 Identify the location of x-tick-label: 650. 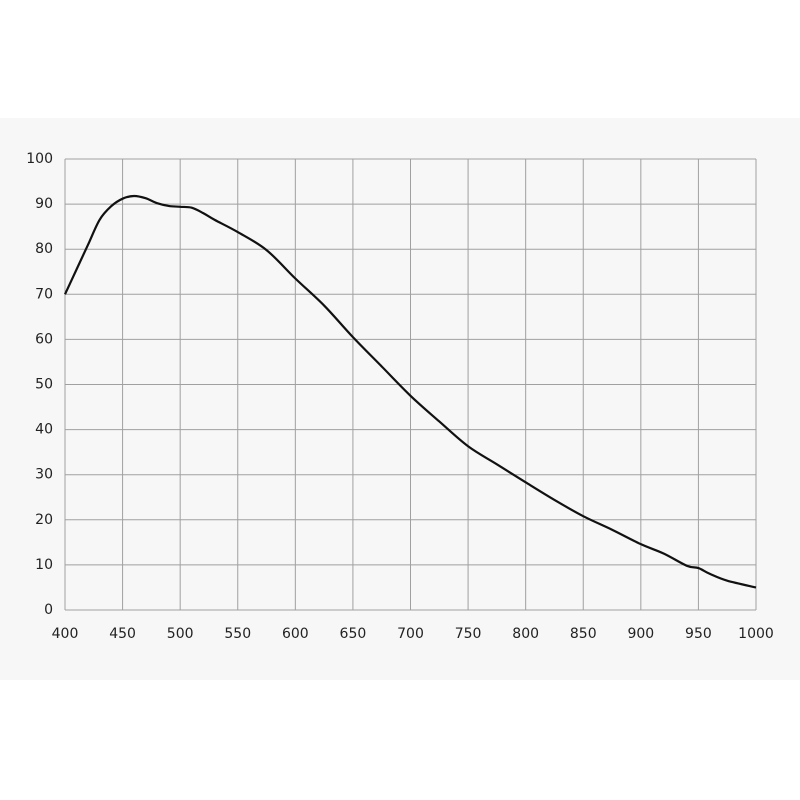
(353, 634).